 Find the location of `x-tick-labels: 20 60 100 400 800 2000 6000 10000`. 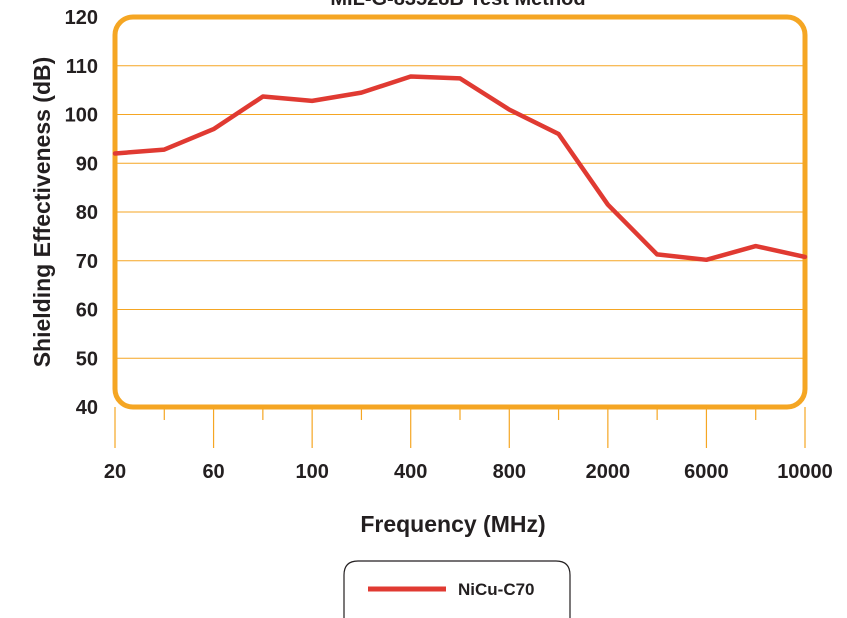

x-tick-labels: 20 60 100 400 800 2000 6000 10000 is located at coordinates (468, 472).